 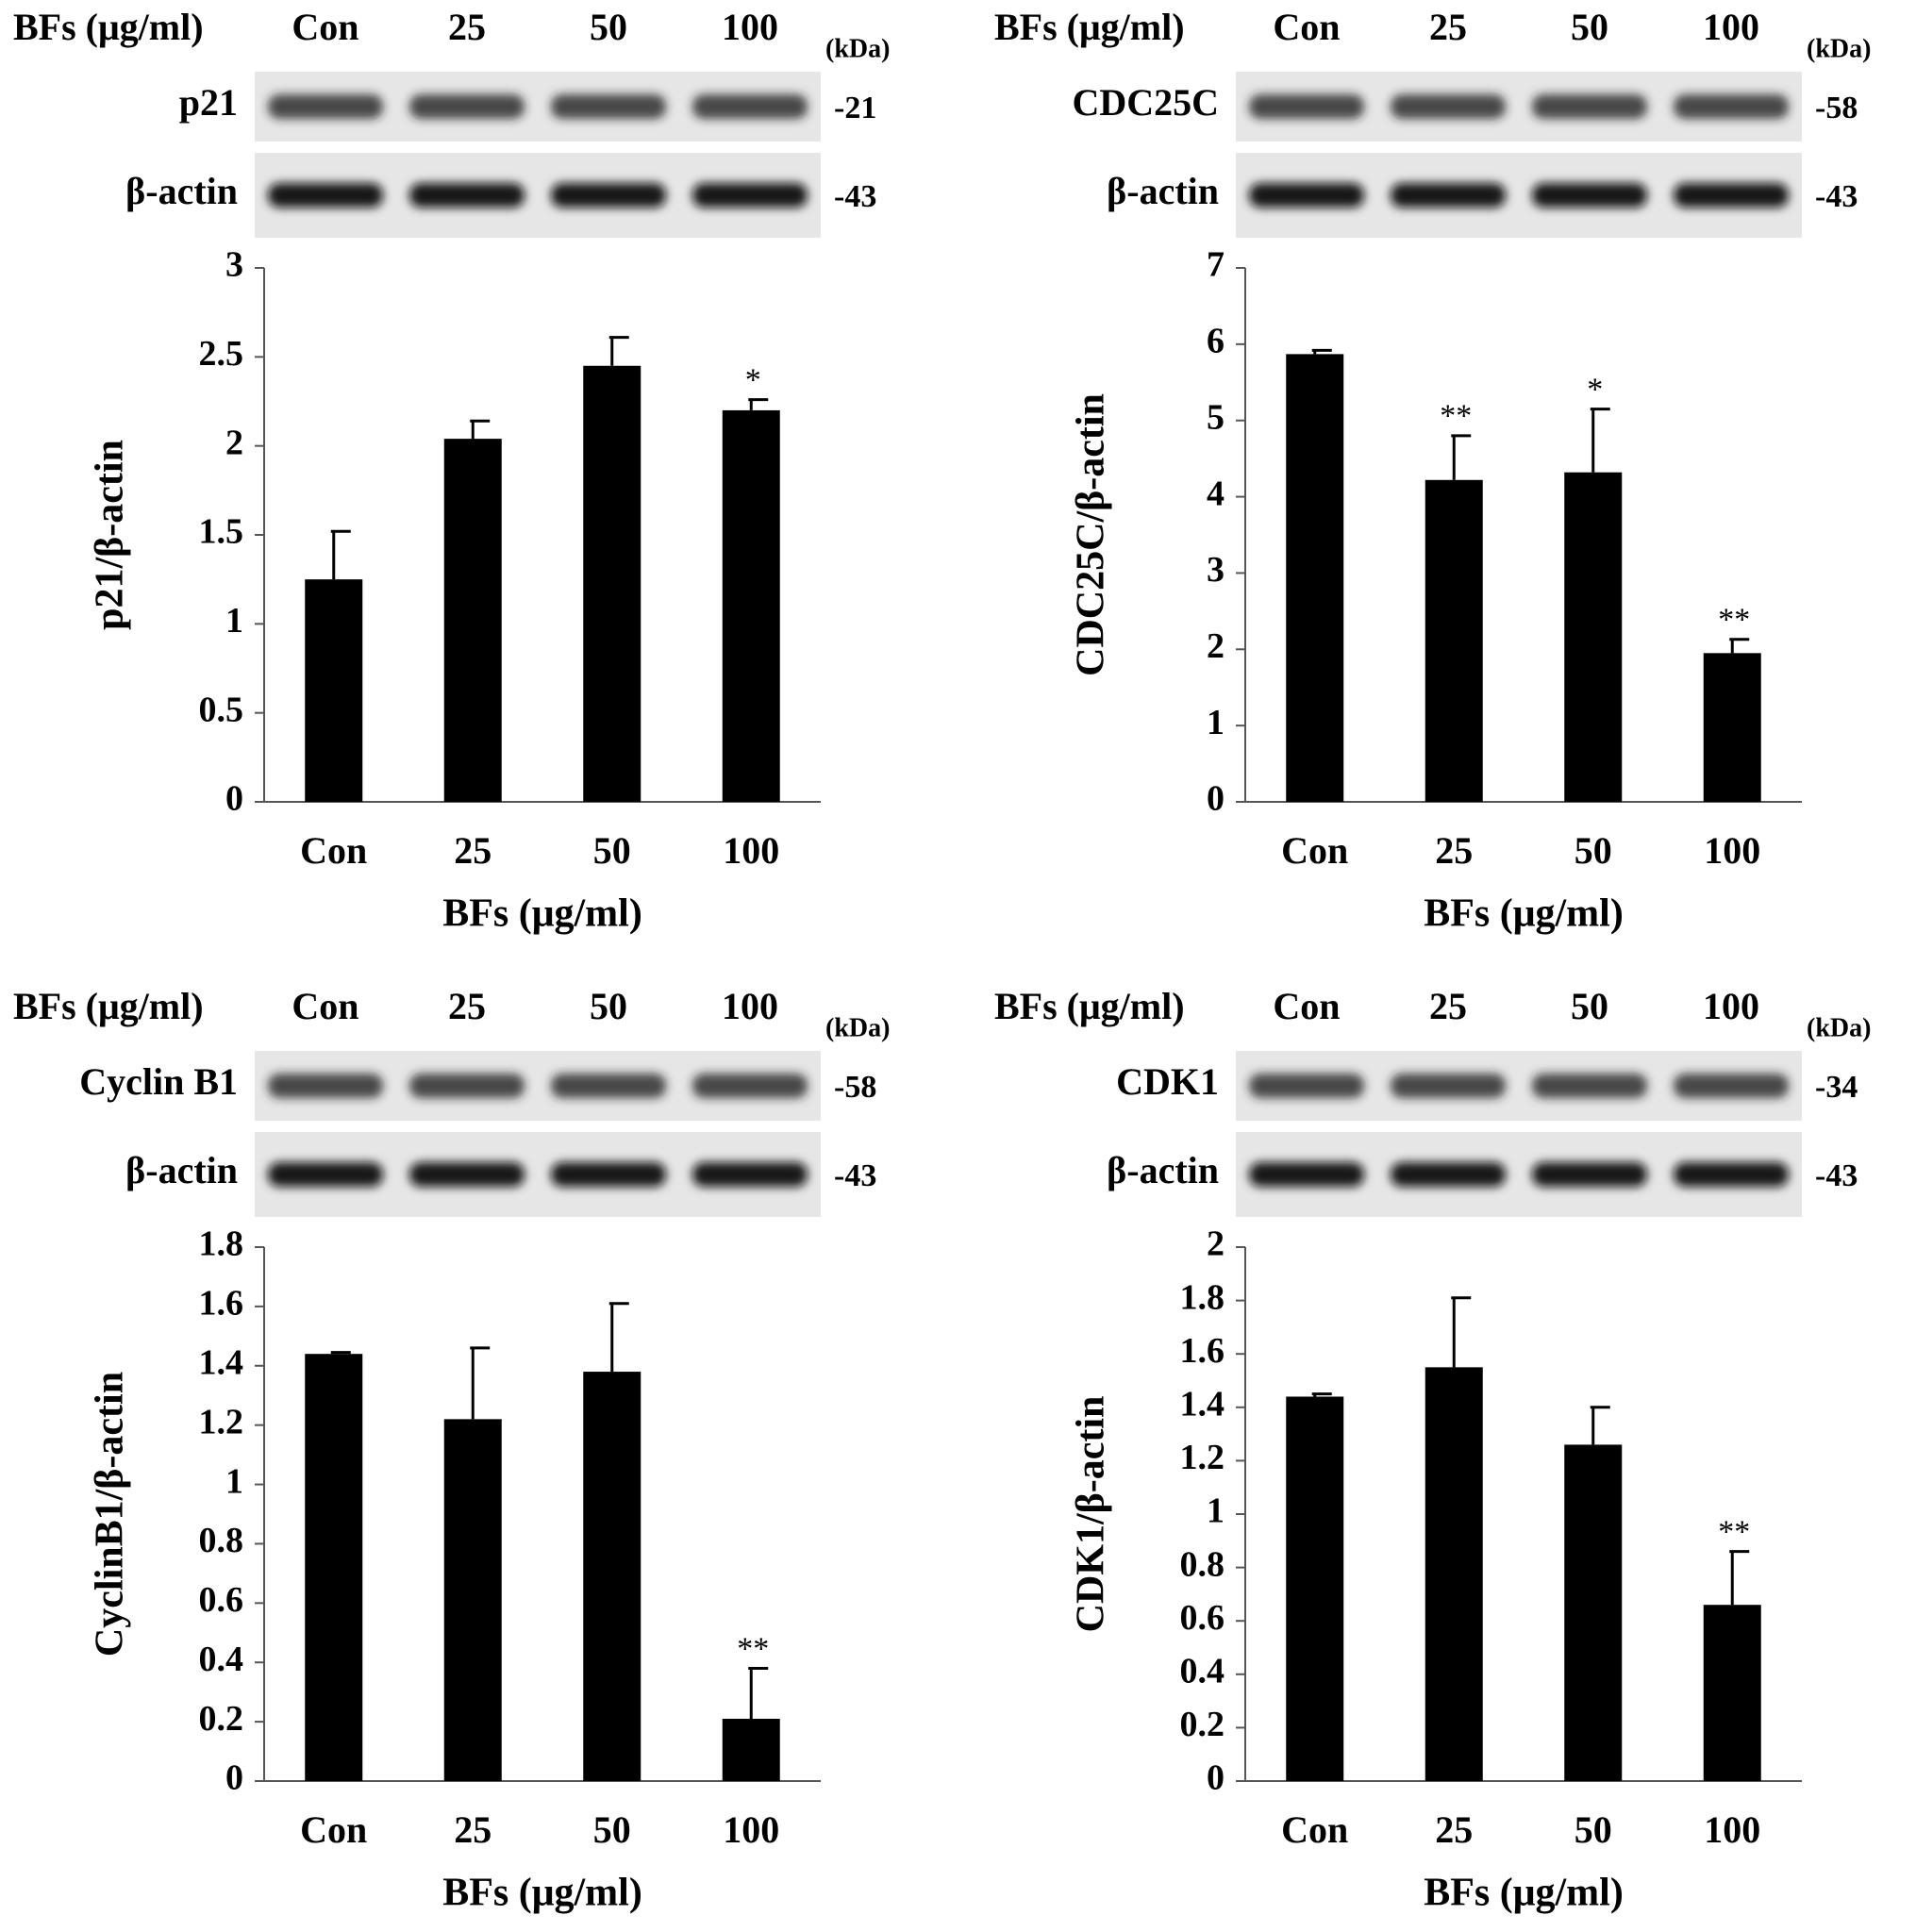 I want to click on kda-marker: -43, so click(x=855, y=197).